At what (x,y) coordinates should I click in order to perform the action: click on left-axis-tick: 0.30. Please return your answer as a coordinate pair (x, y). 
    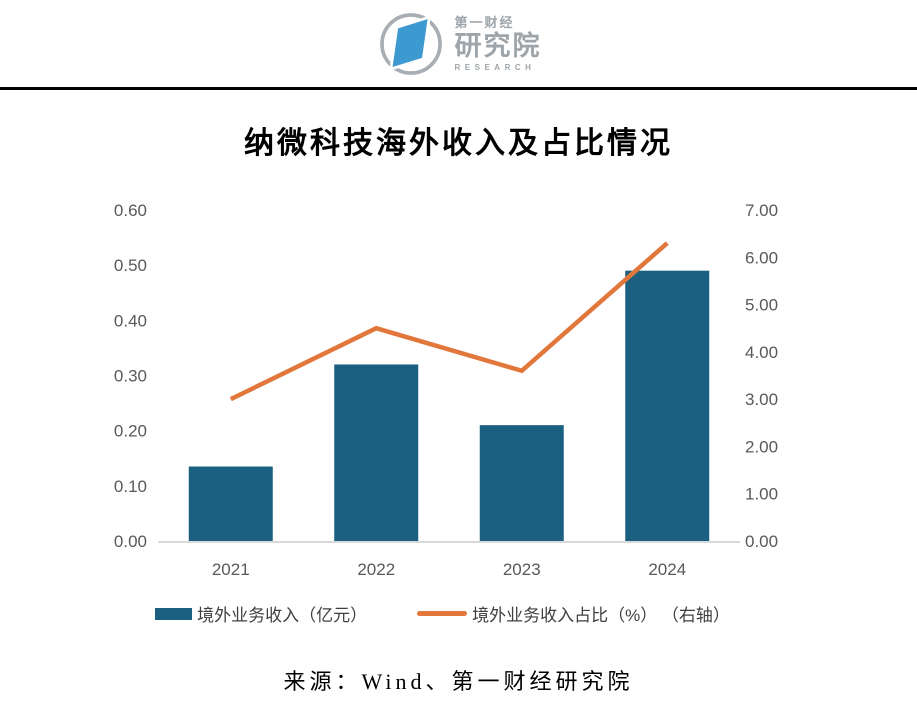
    Looking at the image, I should click on (130, 376).